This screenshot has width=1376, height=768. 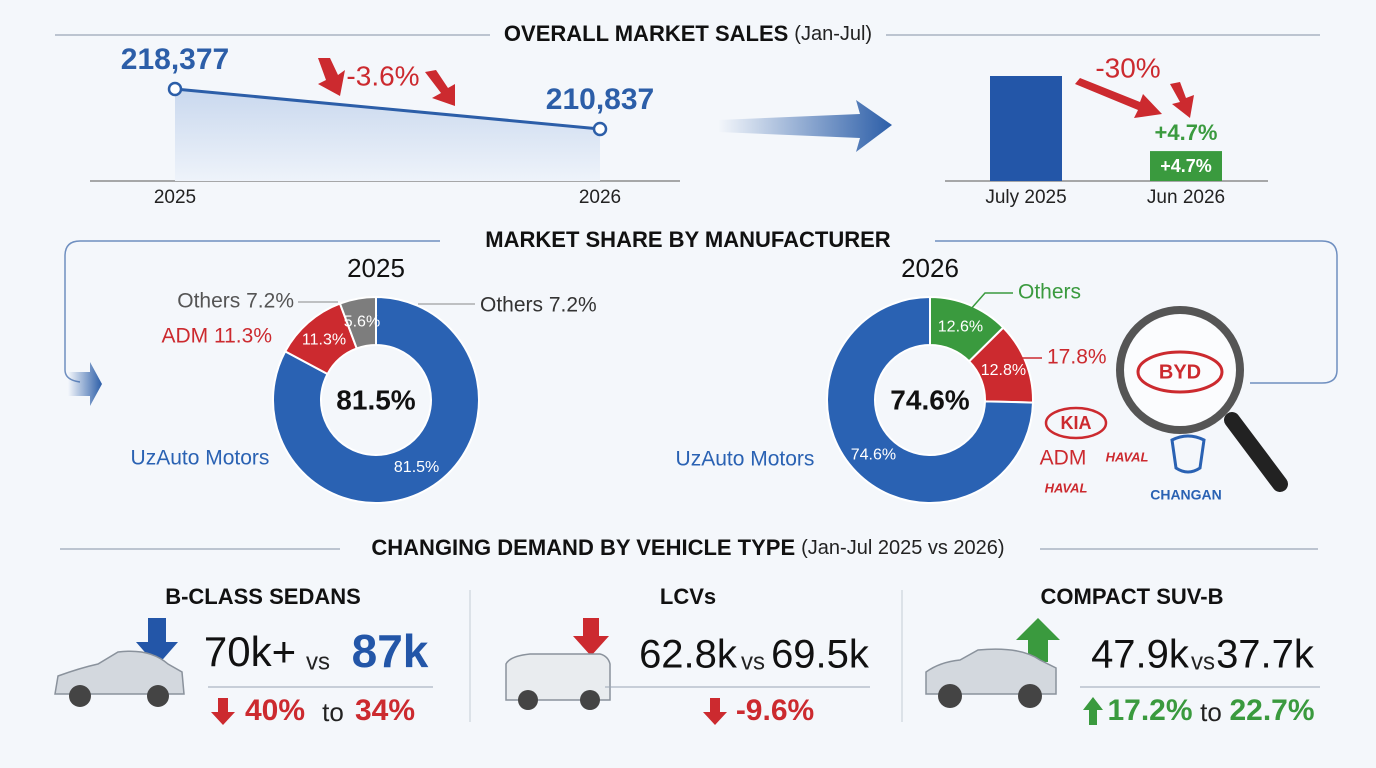 I want to click on slice-label: 12.6%, so click(x=960, y=326).